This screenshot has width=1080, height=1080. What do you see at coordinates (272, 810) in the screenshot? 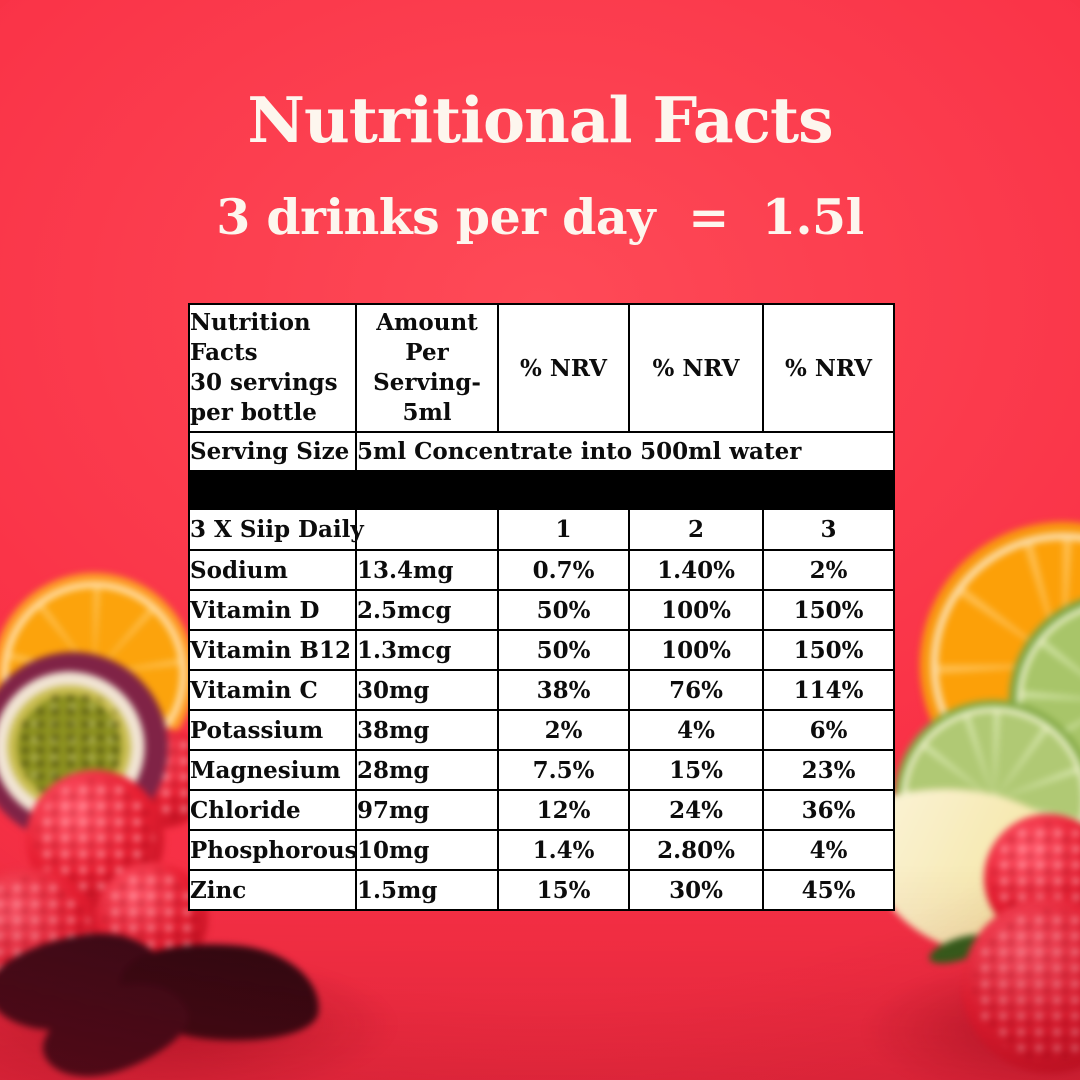
I see `nutrient-cell: Chloride` at bounding box center [272, 810].